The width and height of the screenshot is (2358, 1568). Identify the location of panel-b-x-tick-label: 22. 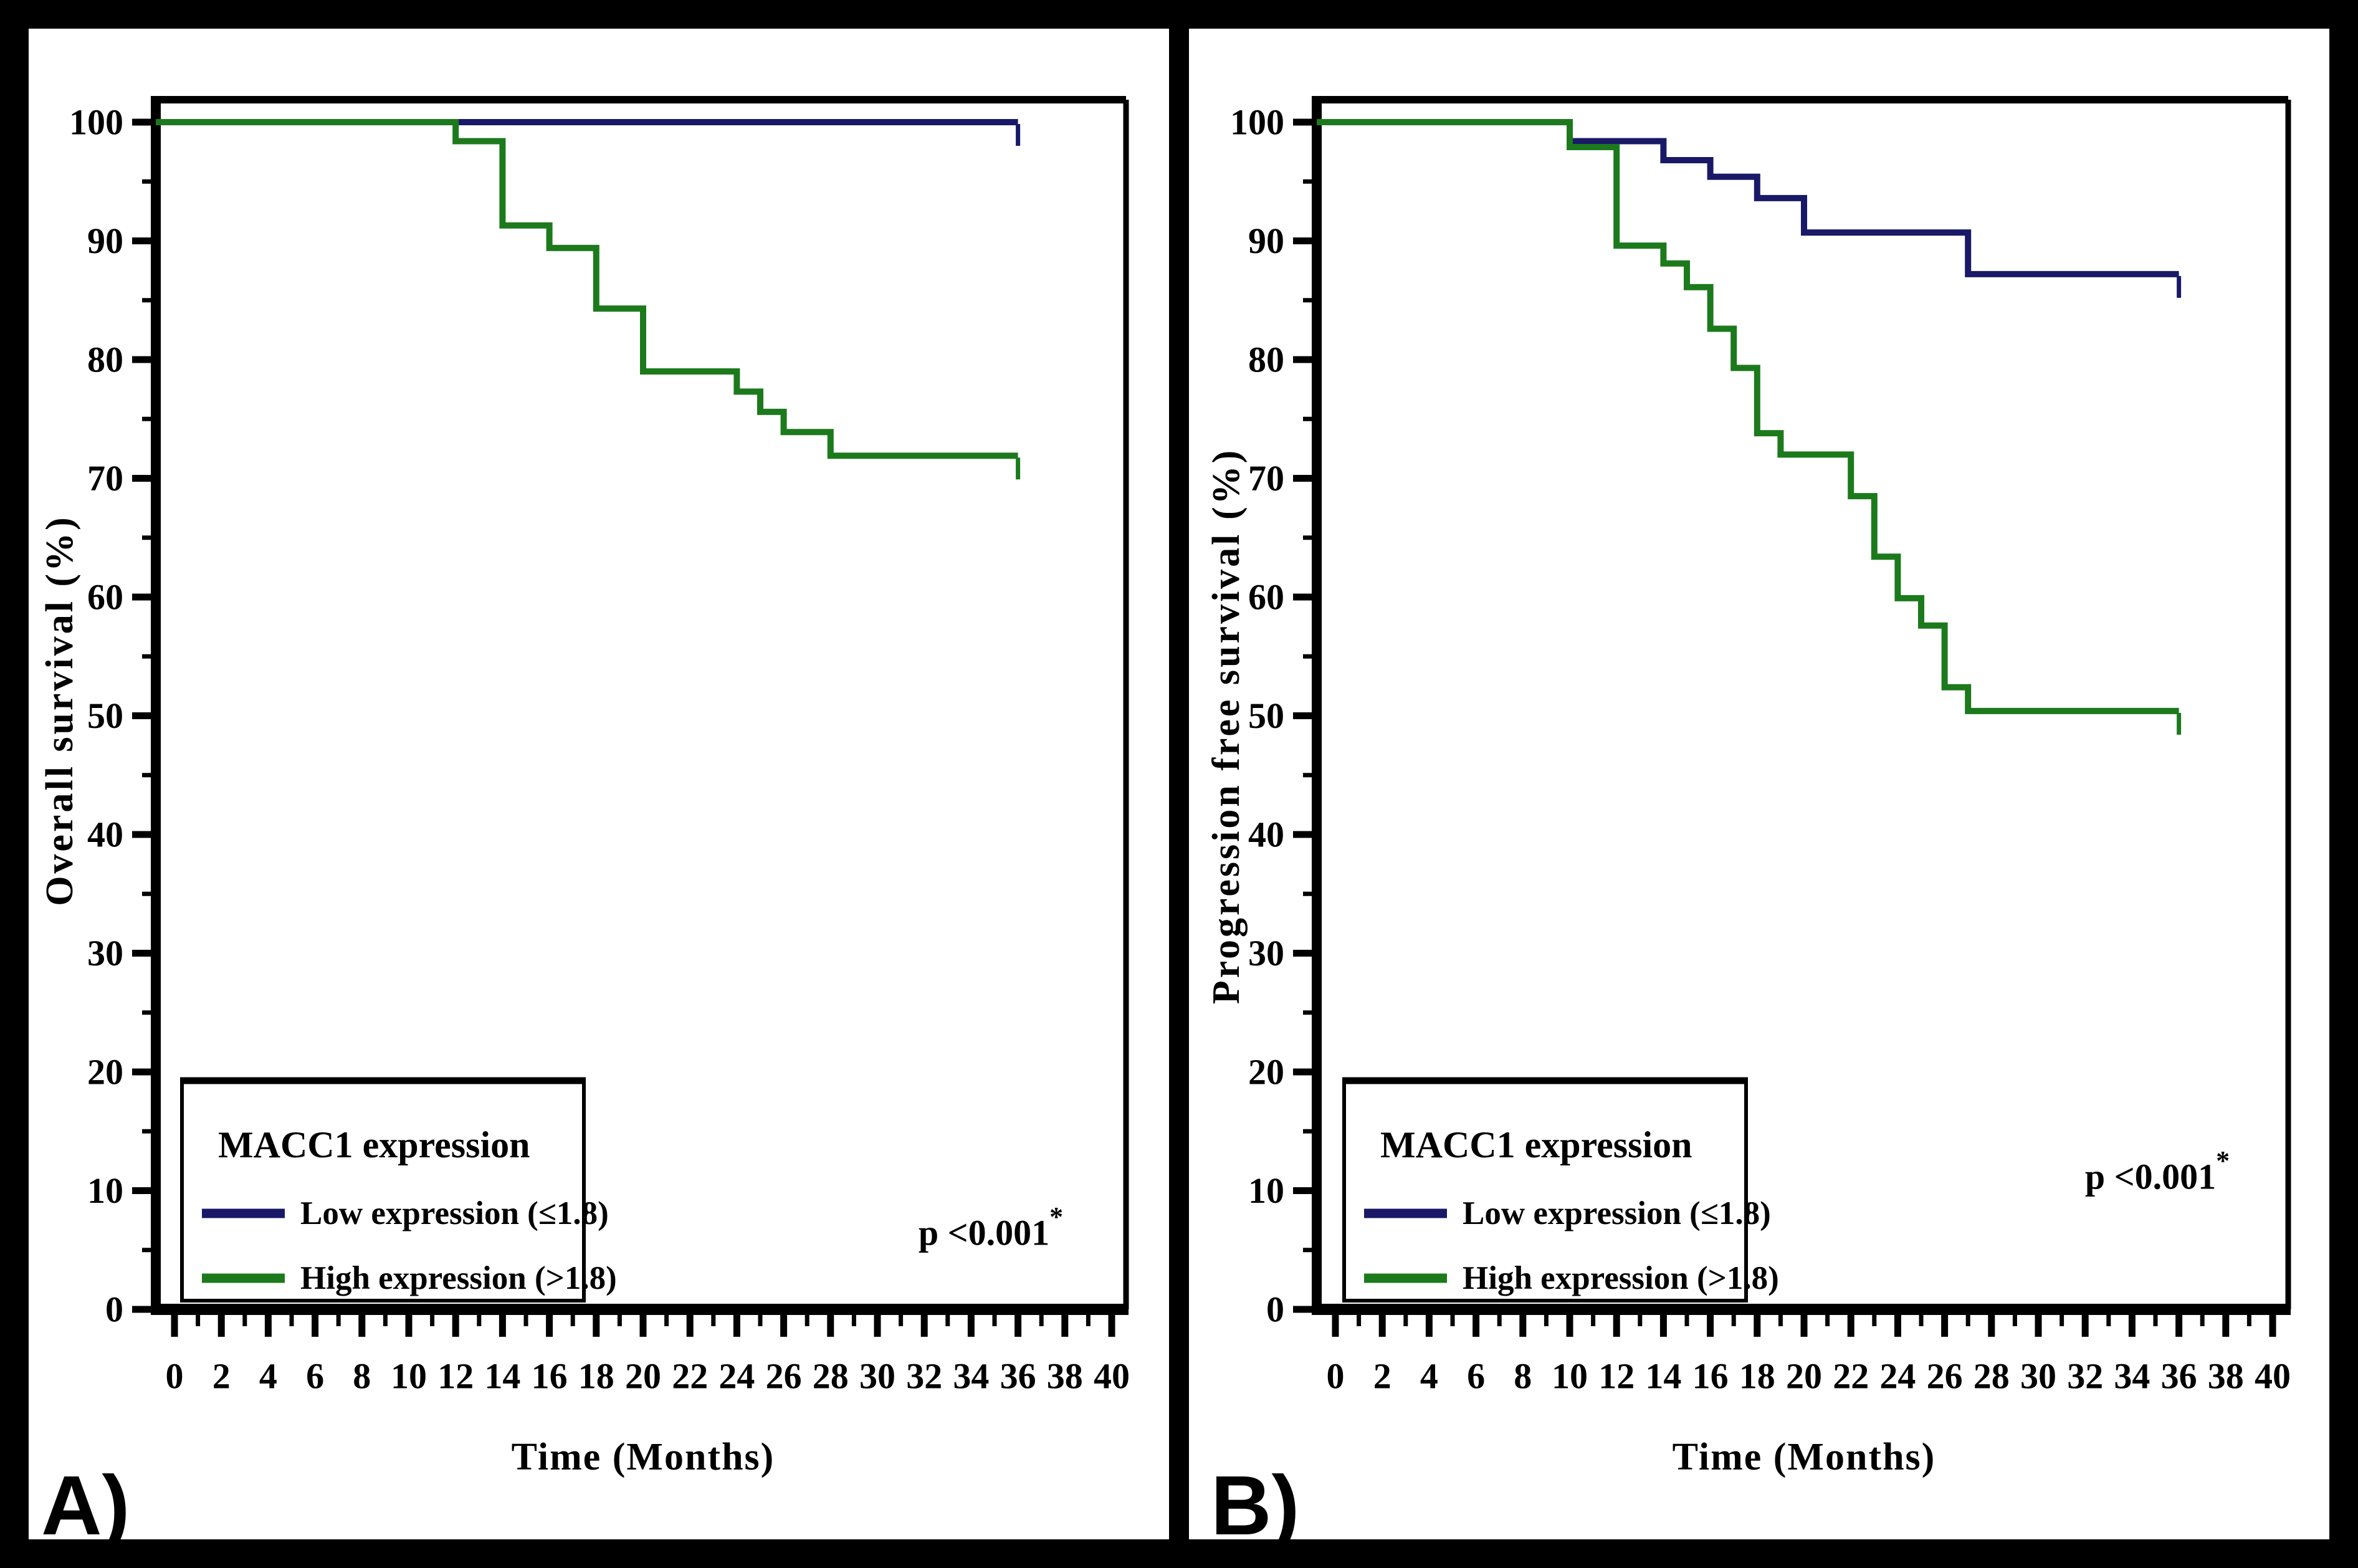
(1851, 1376).